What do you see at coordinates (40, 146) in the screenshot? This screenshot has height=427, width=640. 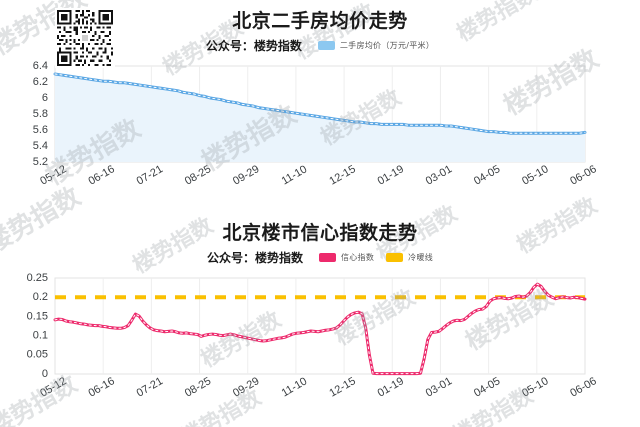 I see `y-axis-tick-label: 5.4` at bounding box center [40, 146].